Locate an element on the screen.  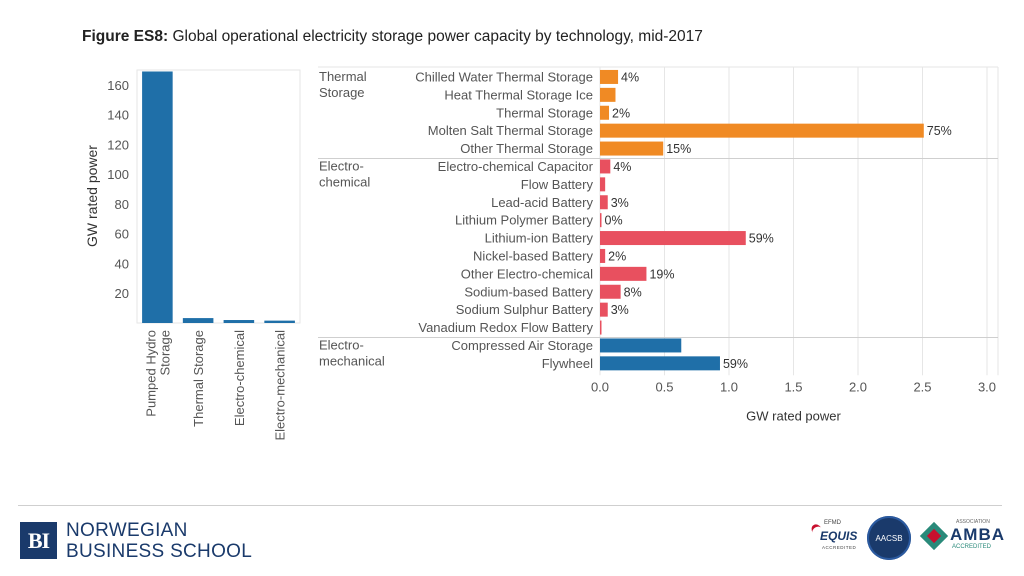
equis-top-text: EFMD is located at coordinates (832, 523).